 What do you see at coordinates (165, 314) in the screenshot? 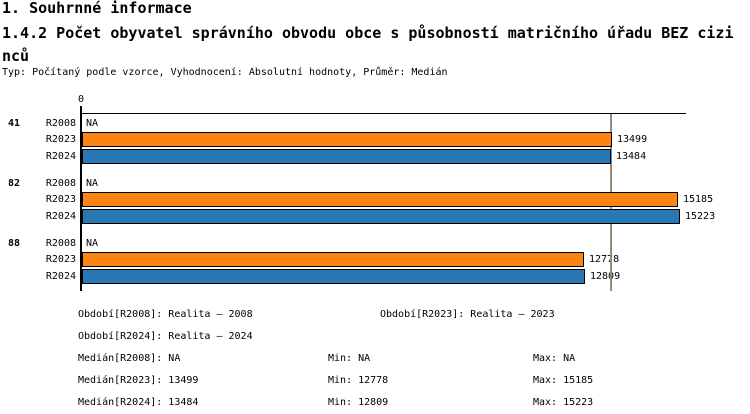
I see `stat-period-r2008: Období[R2008]: Realita – 2008` at bounding box center [165, 314].